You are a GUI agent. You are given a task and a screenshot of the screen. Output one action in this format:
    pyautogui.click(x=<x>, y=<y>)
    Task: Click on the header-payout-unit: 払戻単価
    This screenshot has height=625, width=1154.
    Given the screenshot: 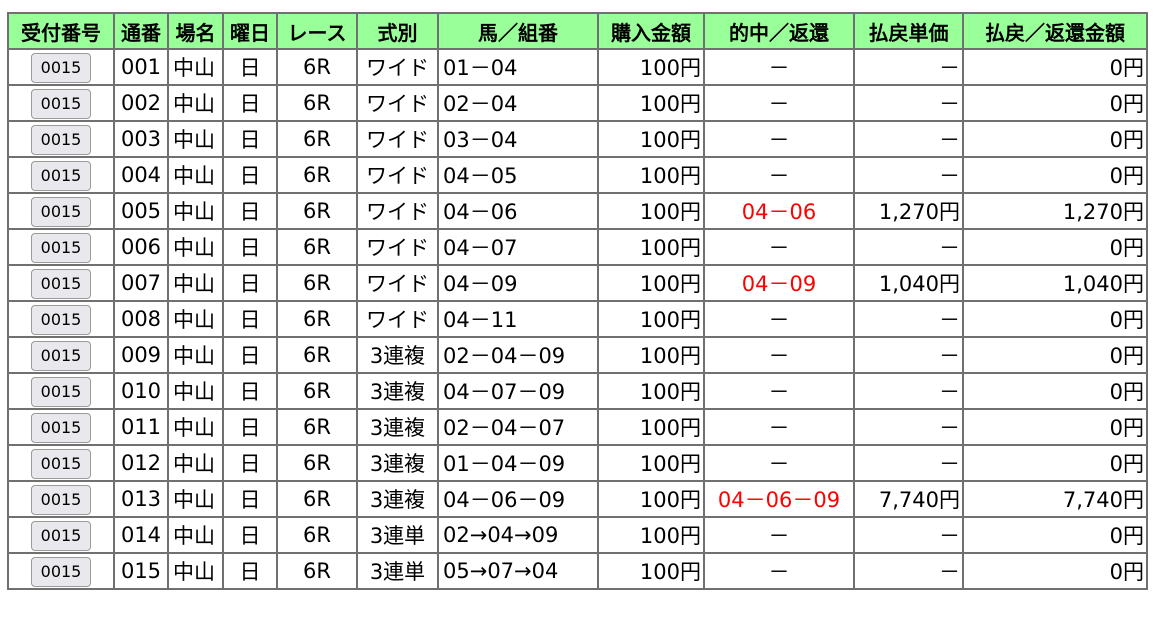 What is the action you would take?
    pyautogui.click(x=908, y=31)
    